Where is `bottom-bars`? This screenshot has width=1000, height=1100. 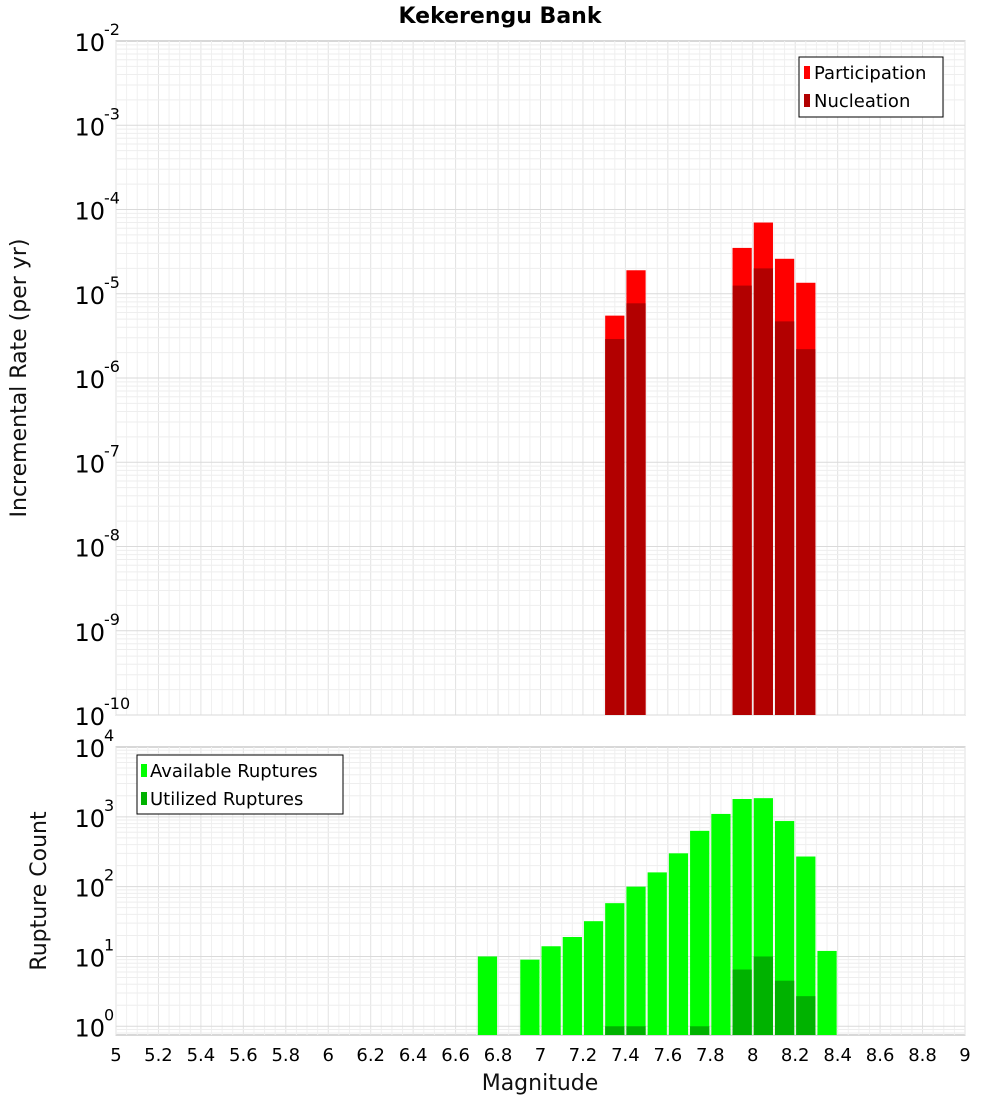 bottom-bars is located at coordinates (657, 916).